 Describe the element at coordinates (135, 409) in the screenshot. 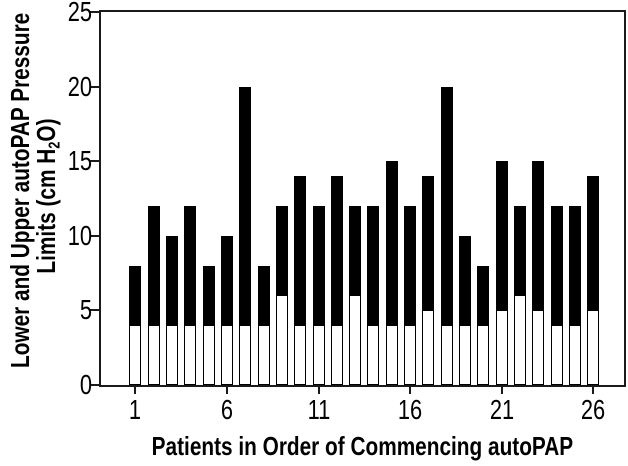

I see `x-axis-tick-label: 1` at that location.